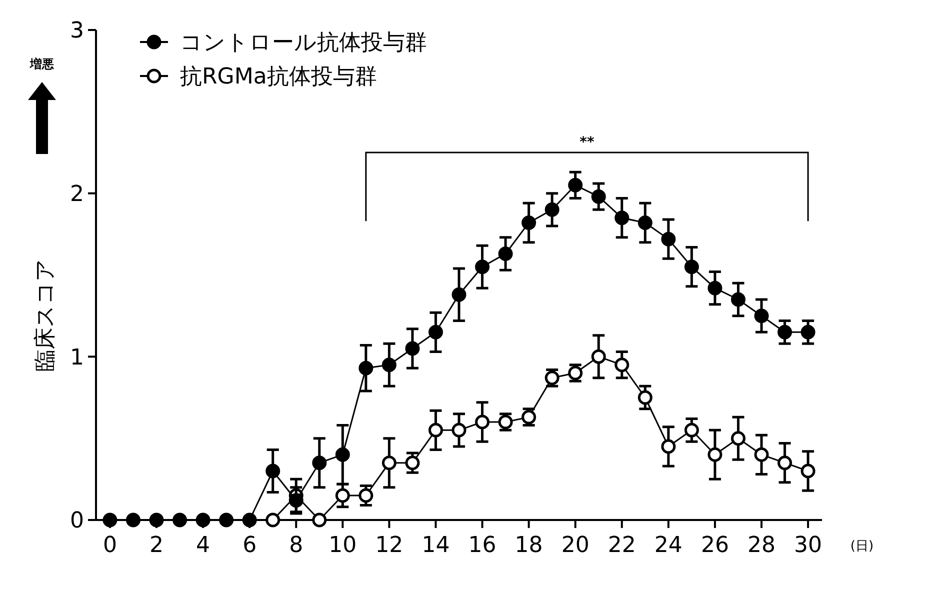 The height and width of the screenshot is (589, 928). What do you see at coordinates (482, 545) in the screenshot?
I see `x-tick-label: 16` at bounding box center [482, 545].